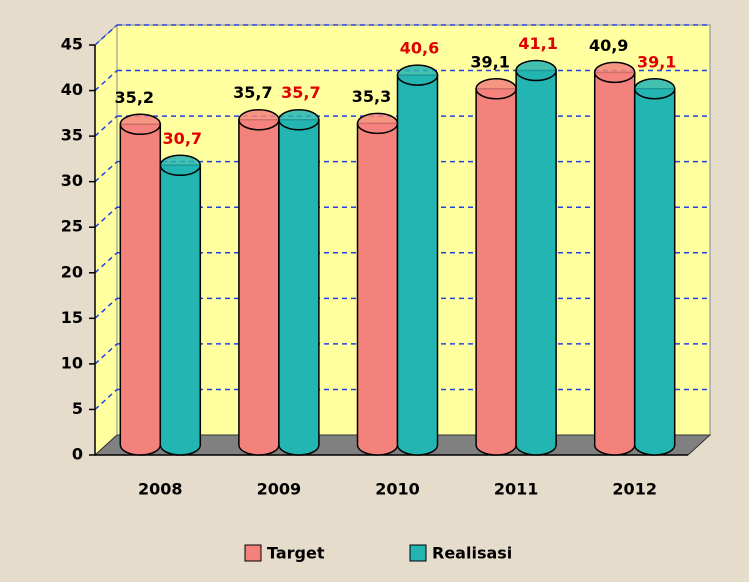  I want to click on y-tick-label: 0, so click(77, 454).